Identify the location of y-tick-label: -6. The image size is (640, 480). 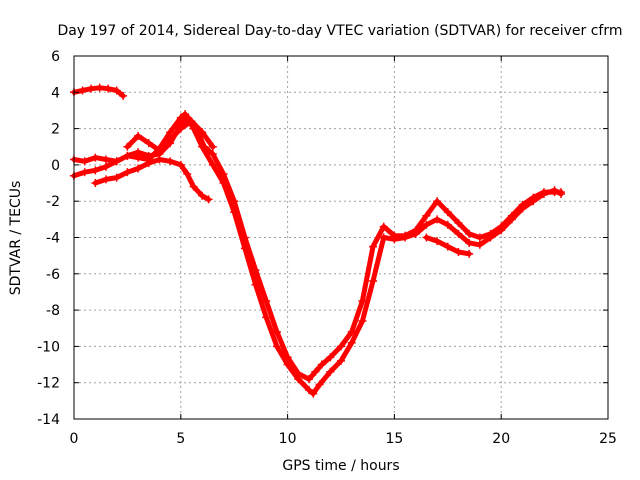
(53, 275).